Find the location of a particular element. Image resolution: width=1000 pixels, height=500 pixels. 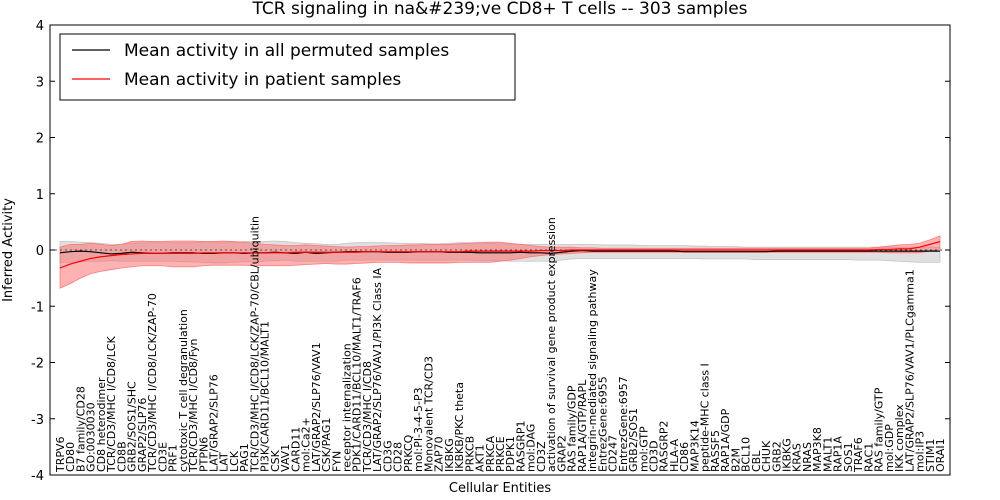

entity-label: STIM1 is located at coordinates (930, 455).